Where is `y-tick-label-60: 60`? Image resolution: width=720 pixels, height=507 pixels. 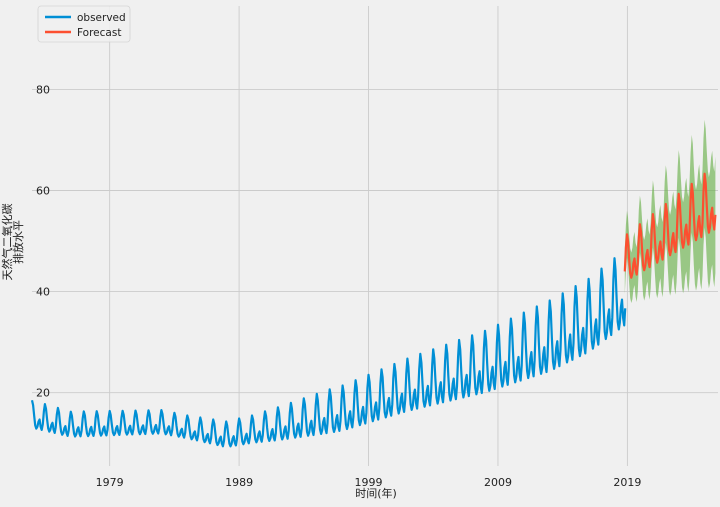 y-tick-label-60: 60 is located at coordinates (43, 191).